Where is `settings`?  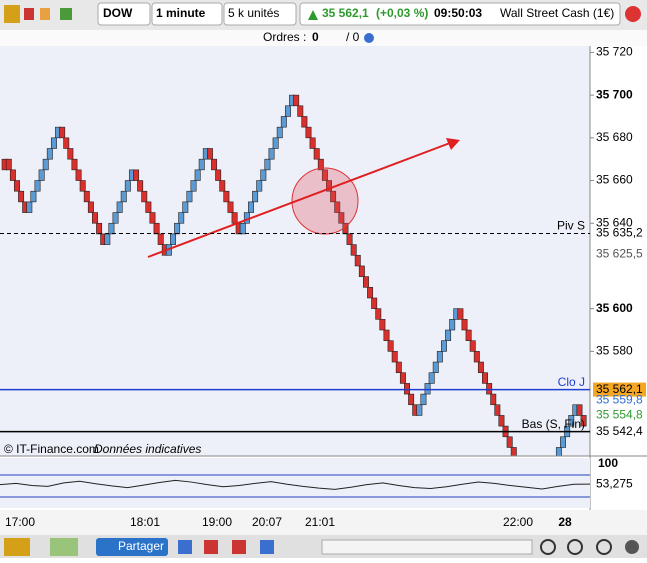
settings is located at coordinates (632, 547).